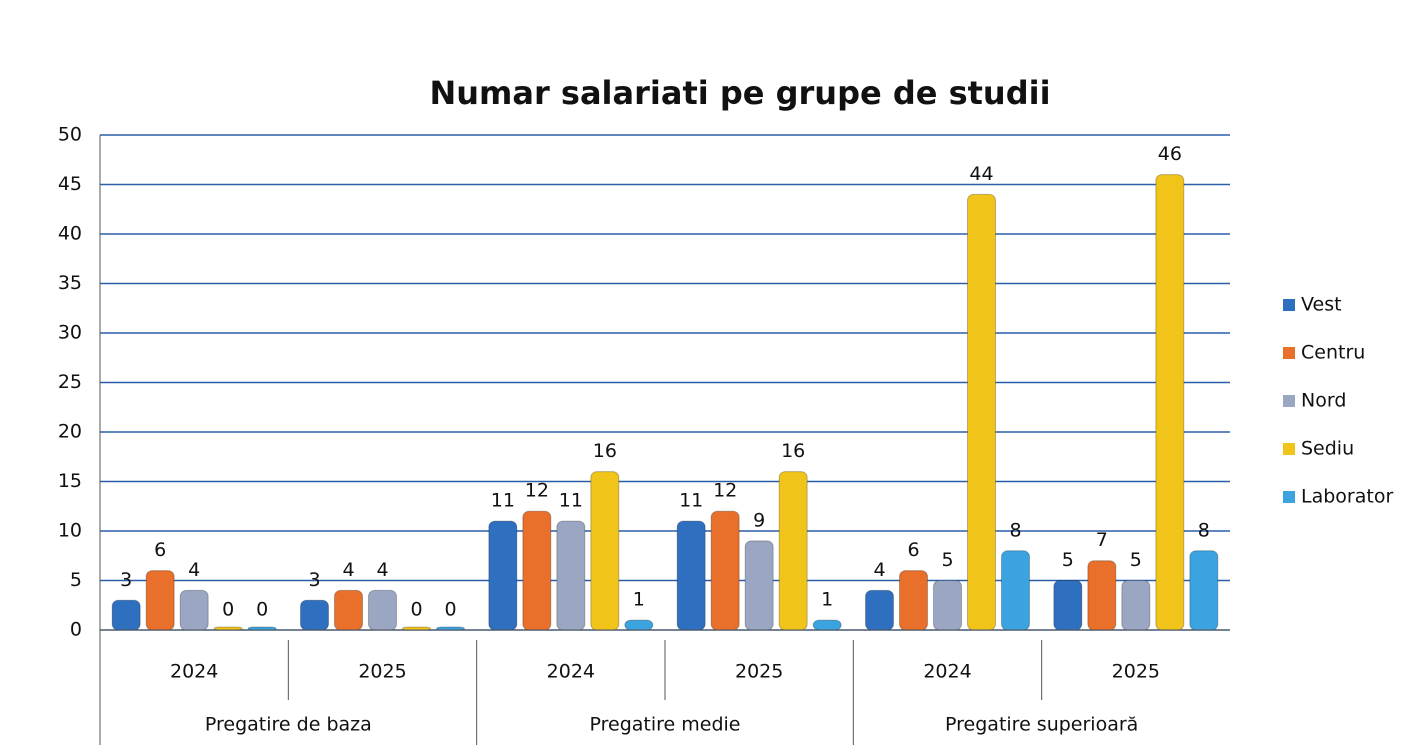  I want to click on y-tick-label: 25, so click(70, 382).